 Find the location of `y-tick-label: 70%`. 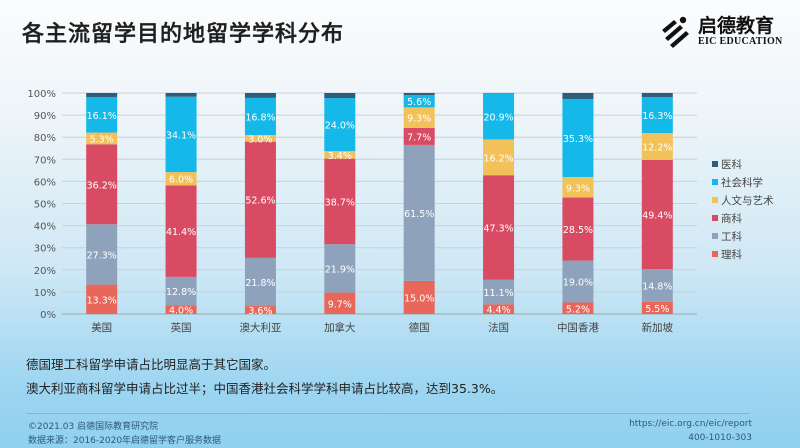

y-tick-label: 70% is located at coordinates (45, 160).